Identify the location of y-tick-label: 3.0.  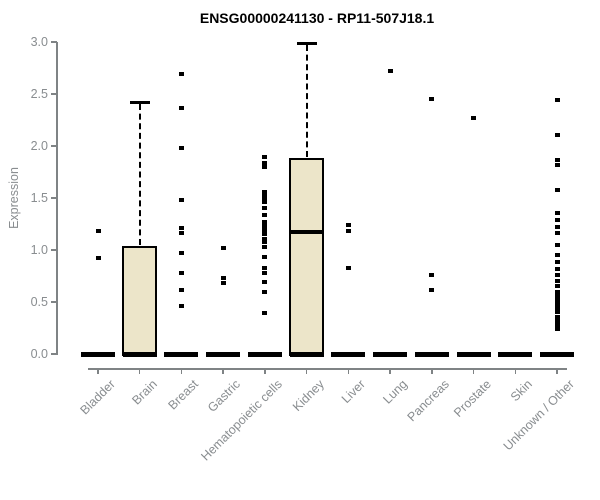
(39, 41).